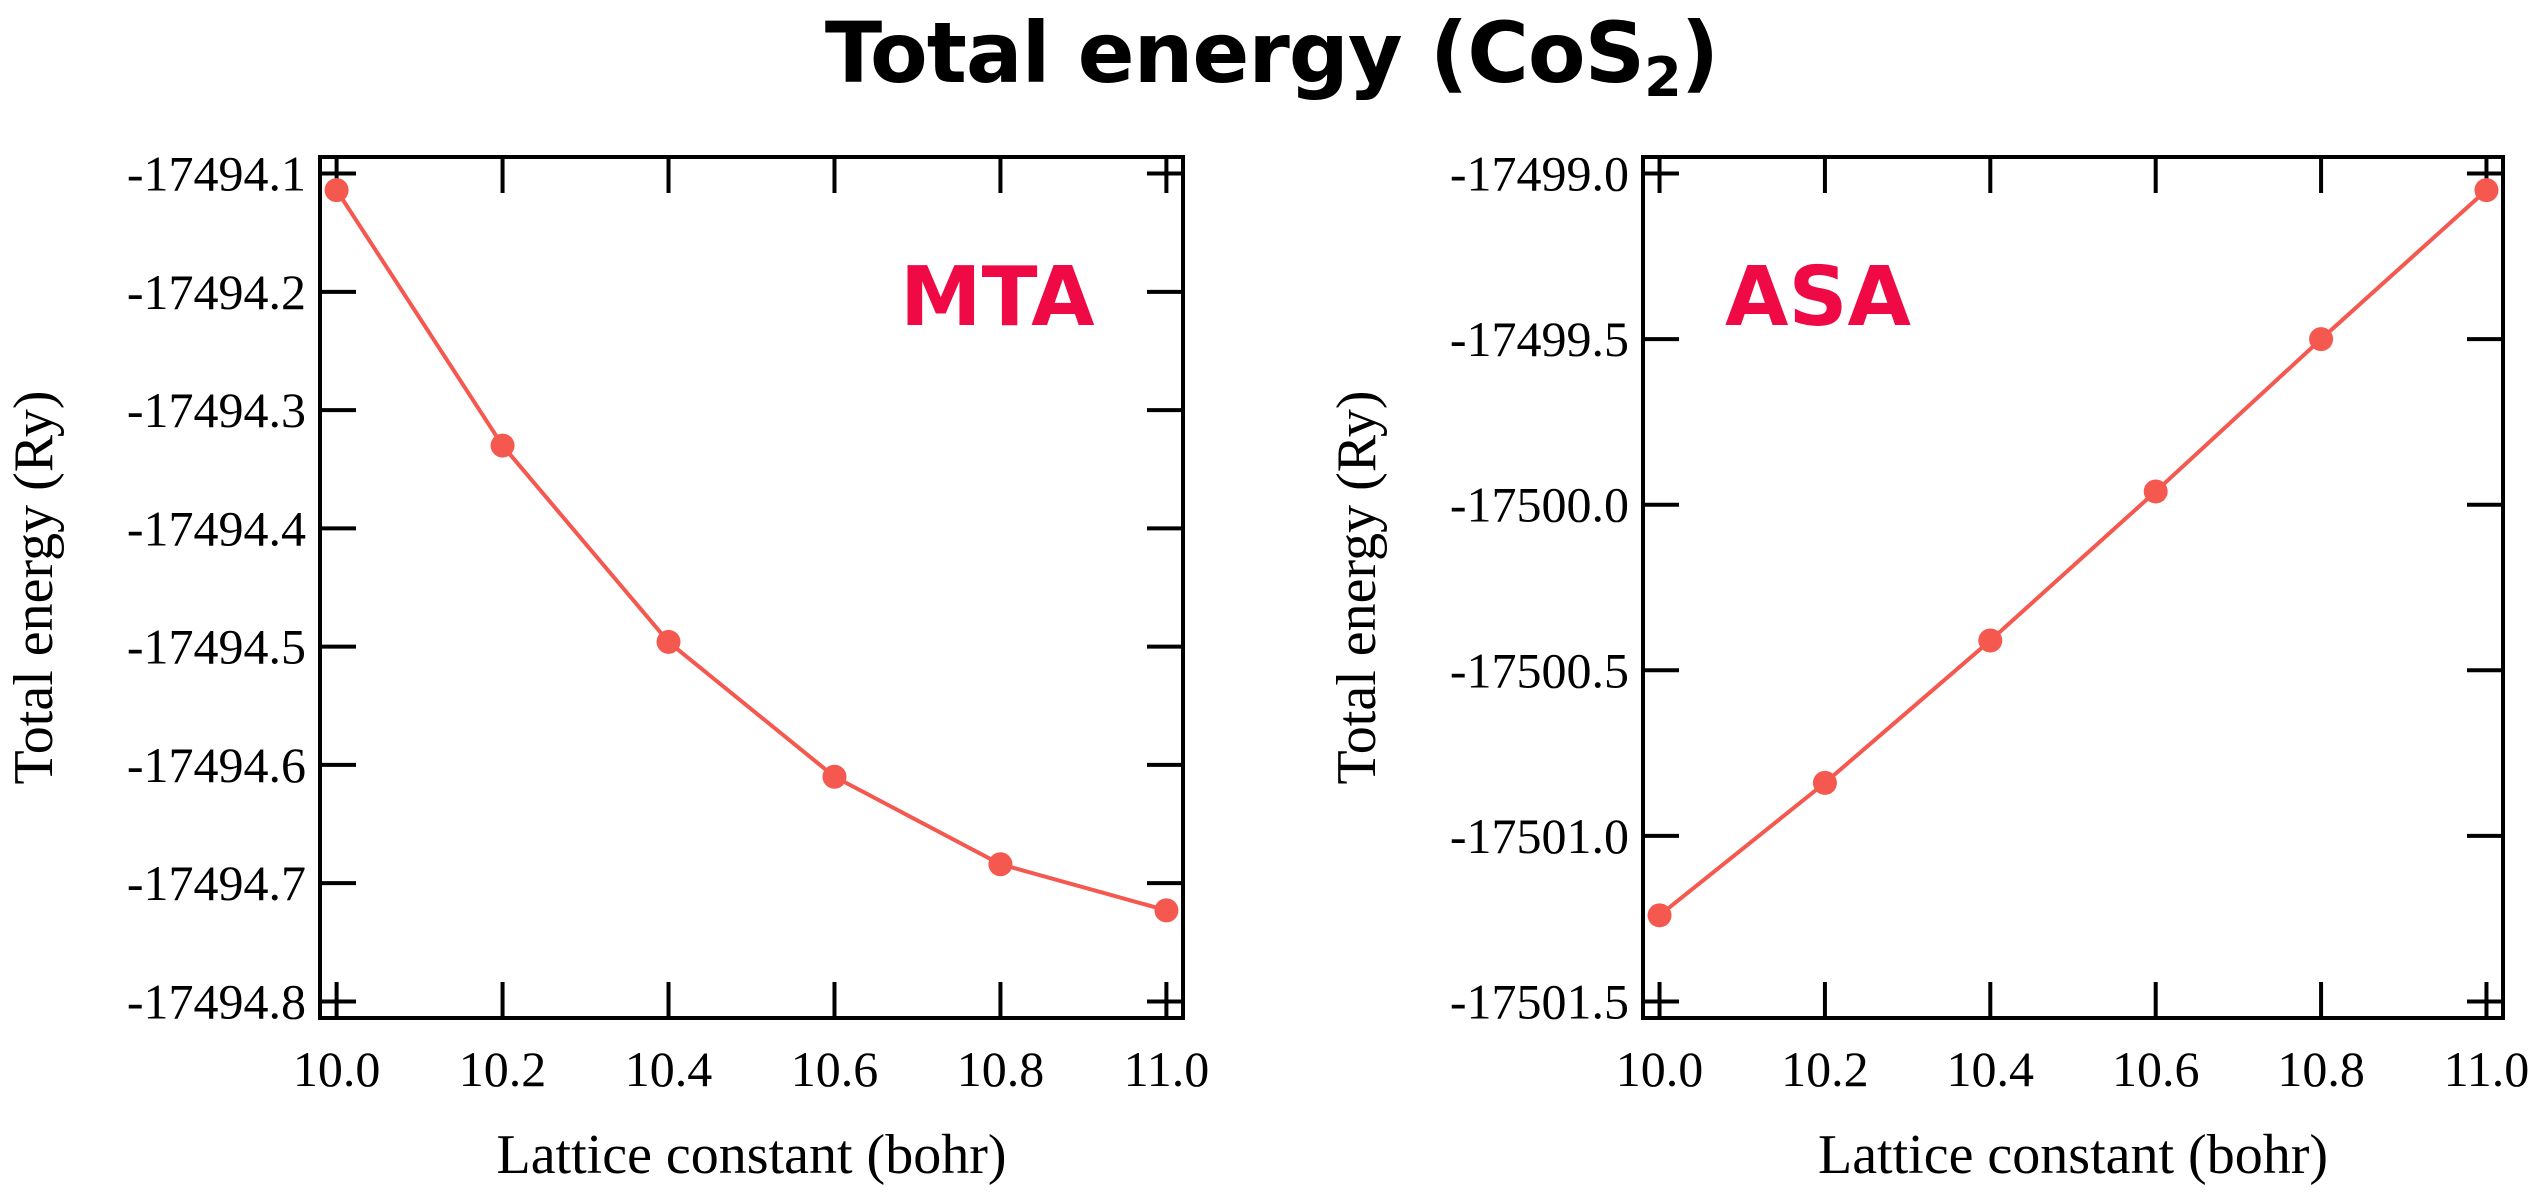  I want to click on asa-method-label: ASA, so click(1818, 297).